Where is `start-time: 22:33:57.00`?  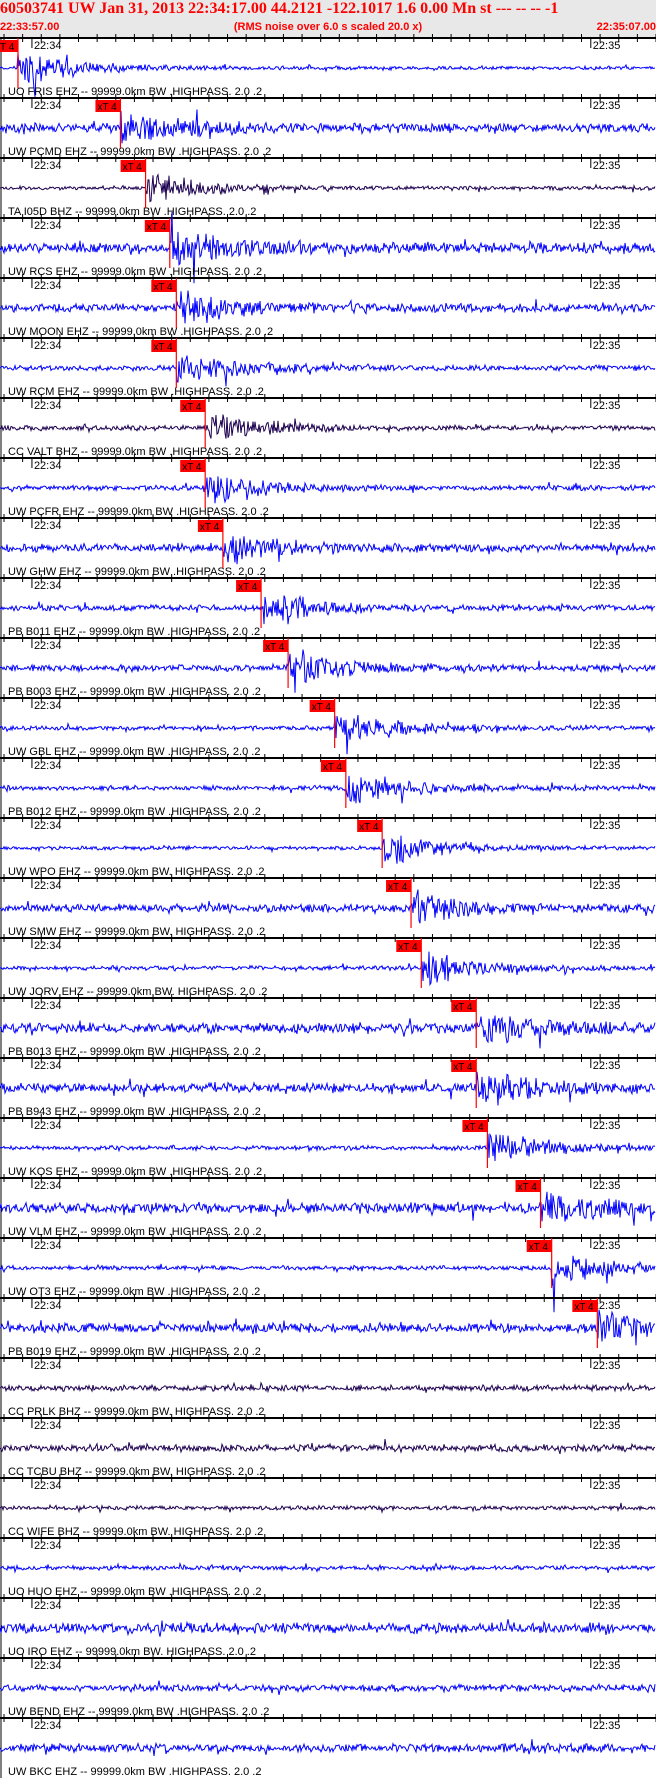 start-time: 22:33:57.00 is located at coordinates (30, 27).